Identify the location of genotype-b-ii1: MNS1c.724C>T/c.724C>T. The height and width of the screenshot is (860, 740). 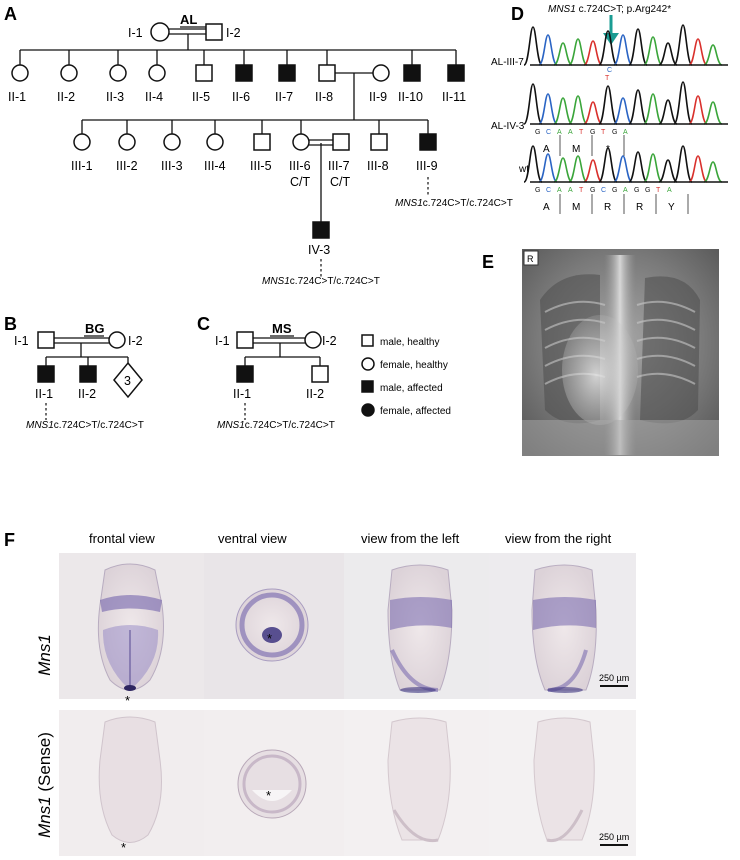
(85, 425).